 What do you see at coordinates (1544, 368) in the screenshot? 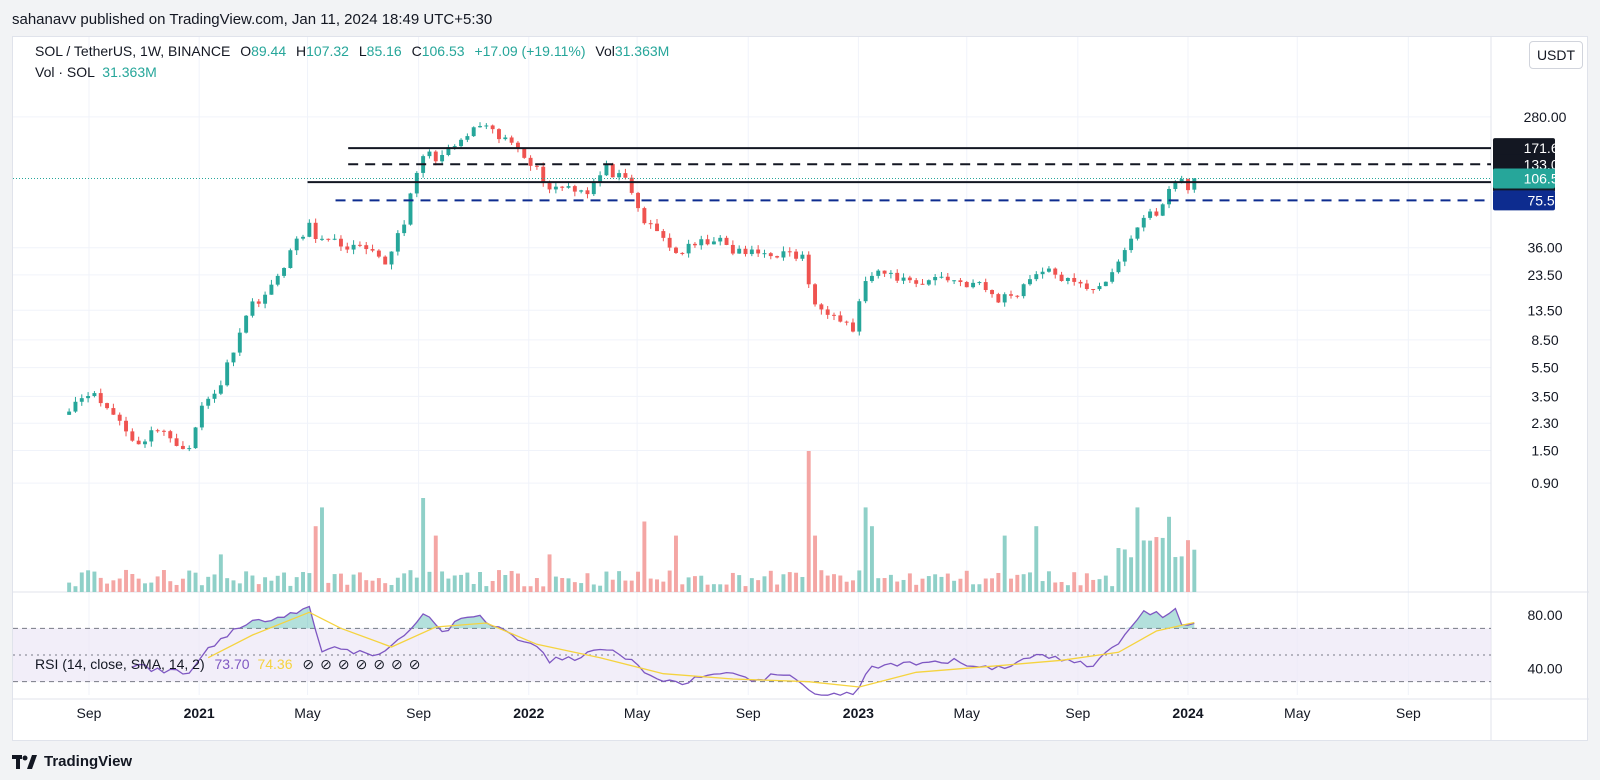
I see `price-tick-label: 5.50` at bounding box center [1544, 368].